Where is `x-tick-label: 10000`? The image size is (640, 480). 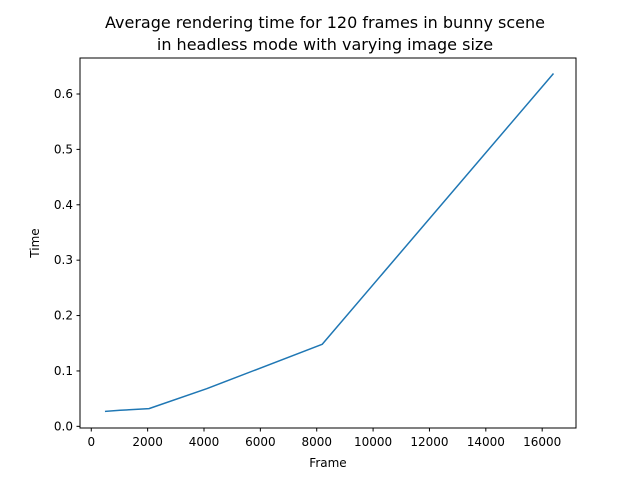 x-tick-label: 10000 is located at coordinates (373, 442).